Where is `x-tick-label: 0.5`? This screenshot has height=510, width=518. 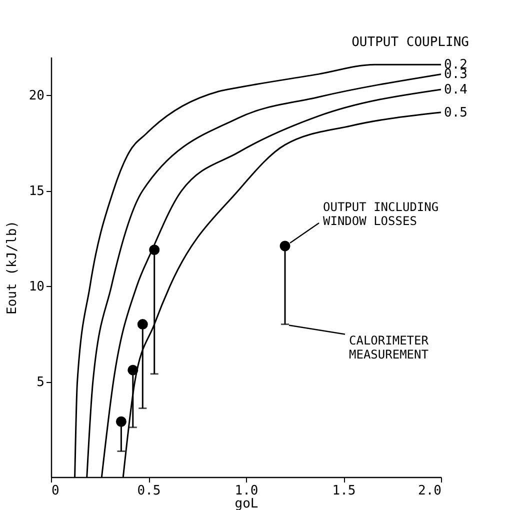 x-tick-label: 0.5 is located at coordinates (149, 491).